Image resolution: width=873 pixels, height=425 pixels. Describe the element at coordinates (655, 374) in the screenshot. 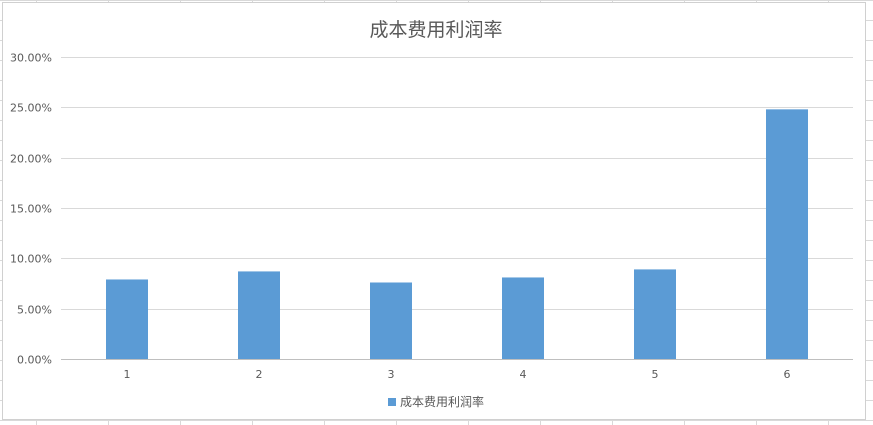

I see `x-tick-label: 5` at that location.